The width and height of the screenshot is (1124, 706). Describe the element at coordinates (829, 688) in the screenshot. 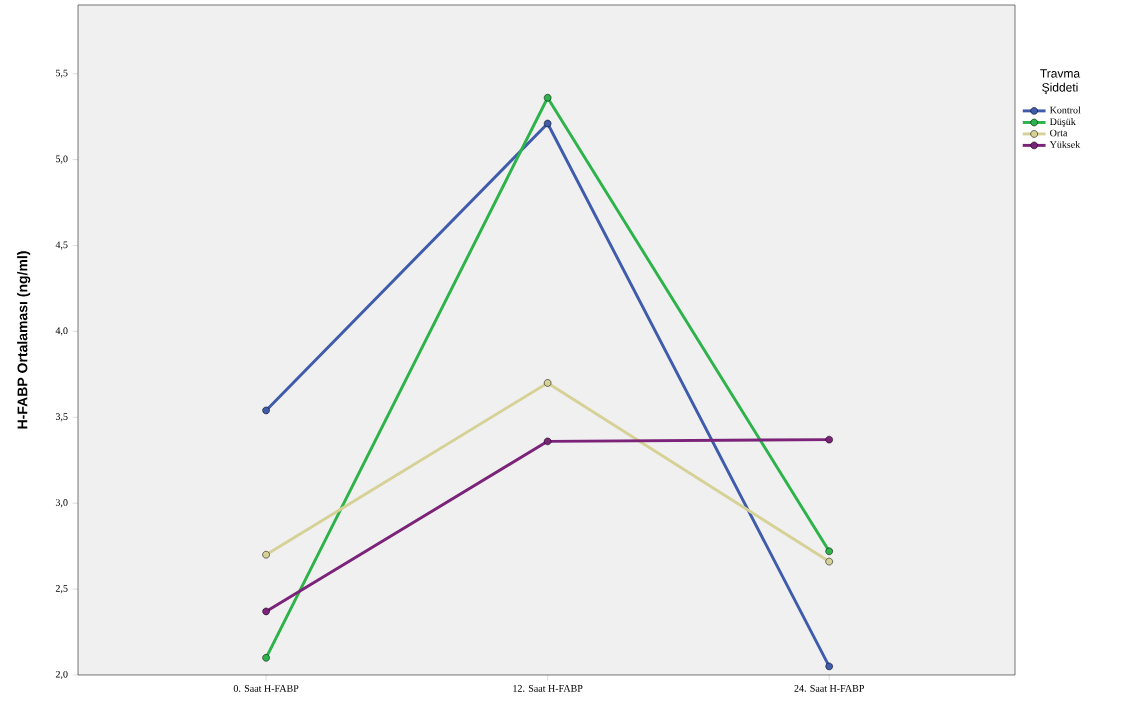

I see `x-tick-label: 24. Saat H-FABP` at that location.